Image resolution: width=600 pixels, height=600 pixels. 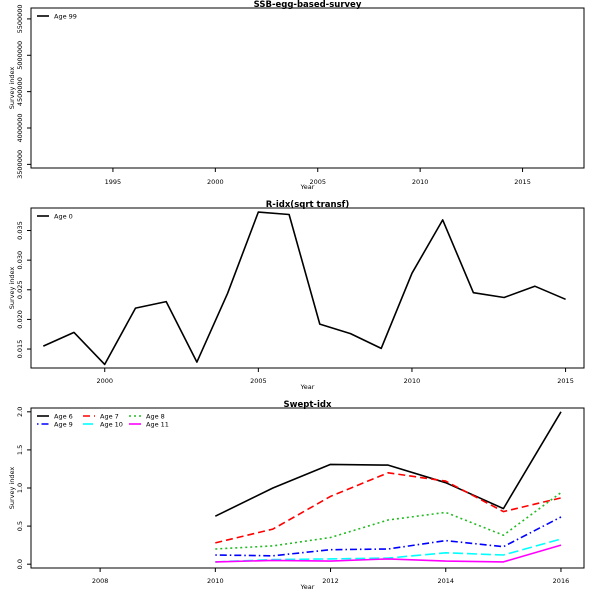 I want to click on x-tick-label: 2014, so click(x=445, y=581).